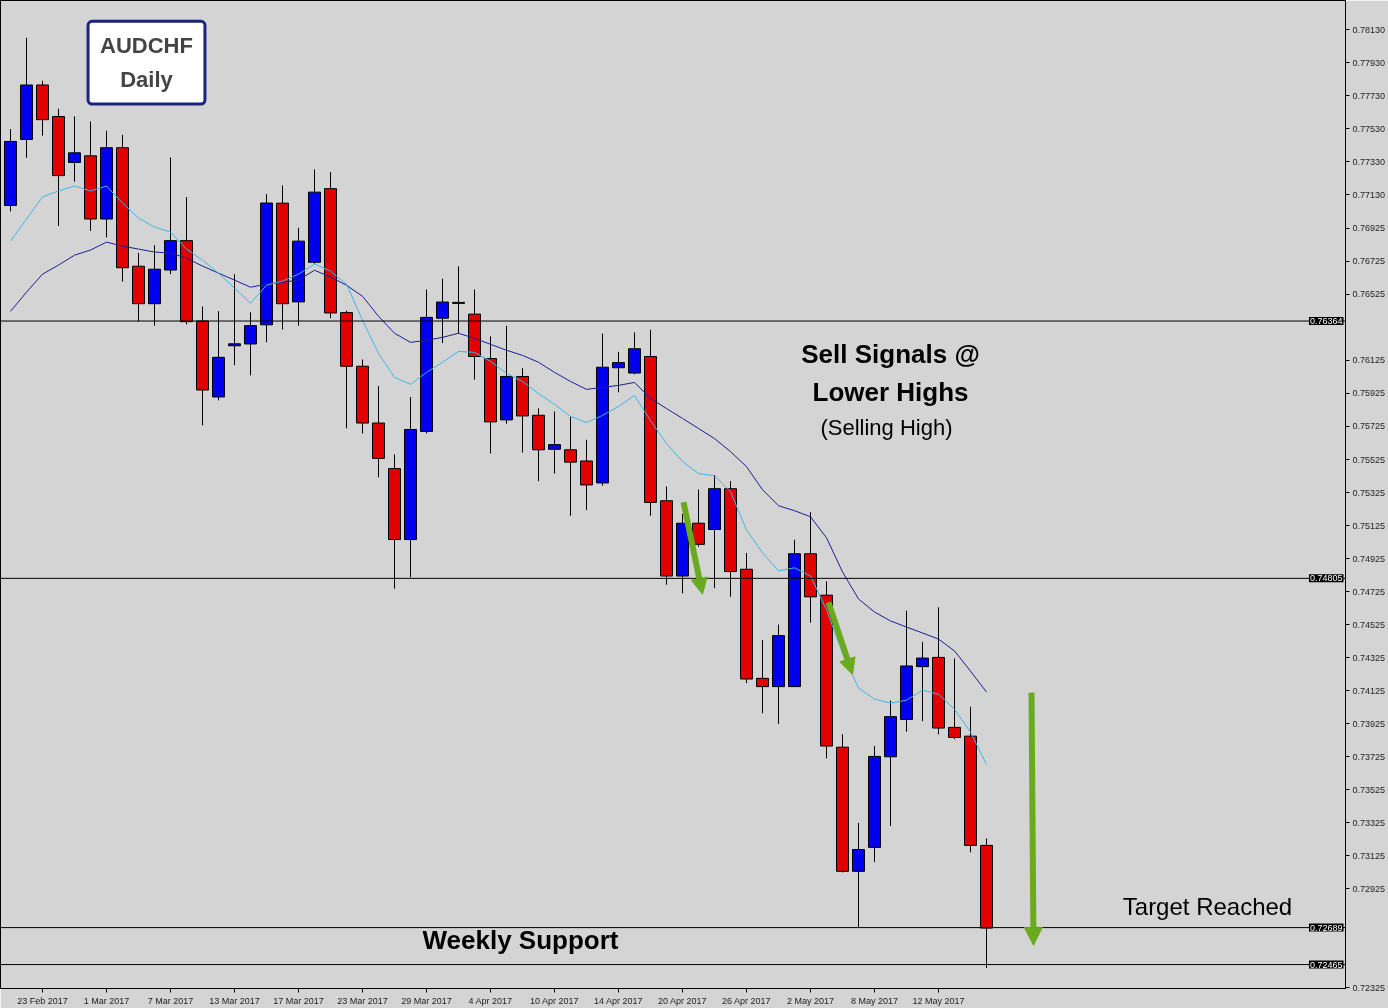 The width and height of the screenshot is (1388, 1008). I want to click on y-tick-label: 0.75125, so click(1369, 525).